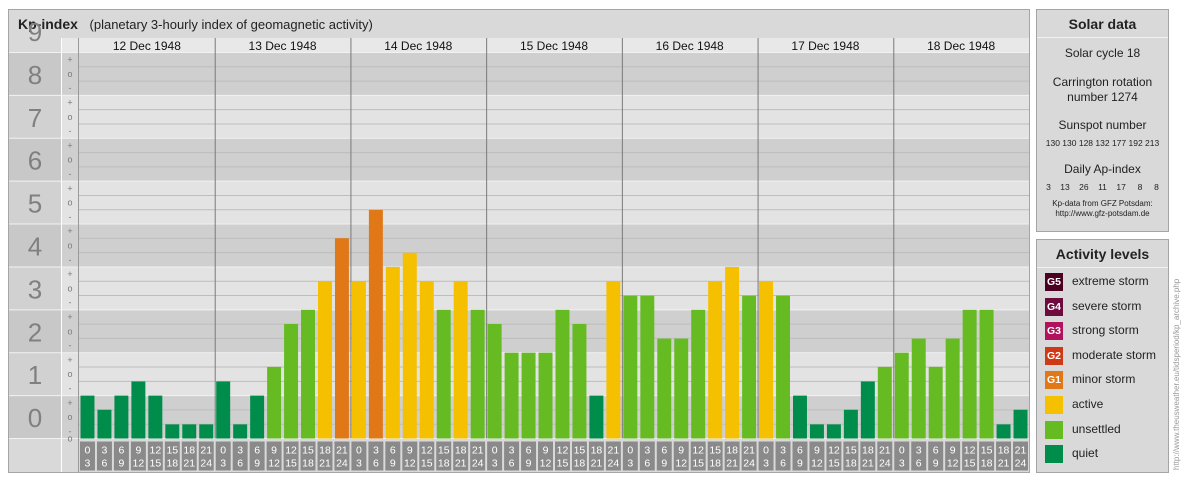  I want to click on data-source-link: http://www.gfz-potsdam.de, so click(1102, 213).